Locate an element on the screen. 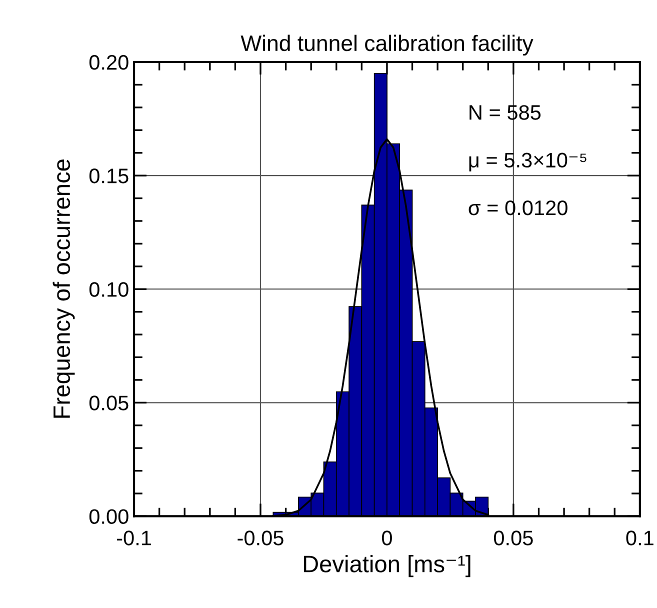 The height and width of the screenshot is (608, 657). x-axis-title: Deviation [ms⁻¹] is located at coordinates (387, 566).